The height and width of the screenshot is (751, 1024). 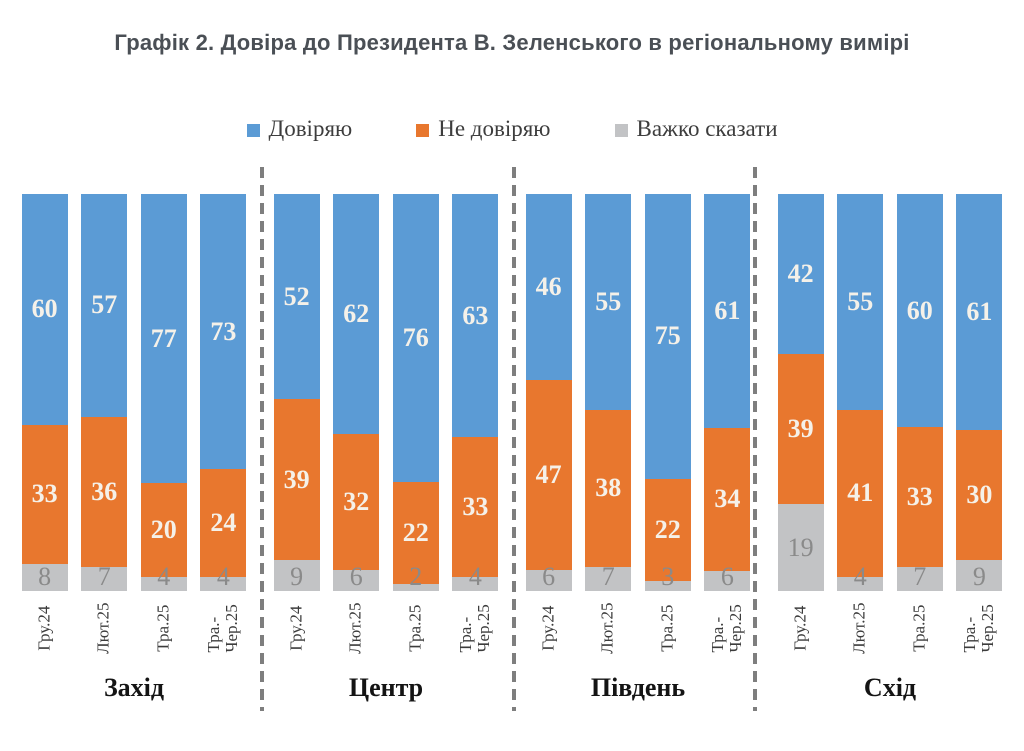 I want to click on segment-distrust: 36, so click(x=104, y=491).